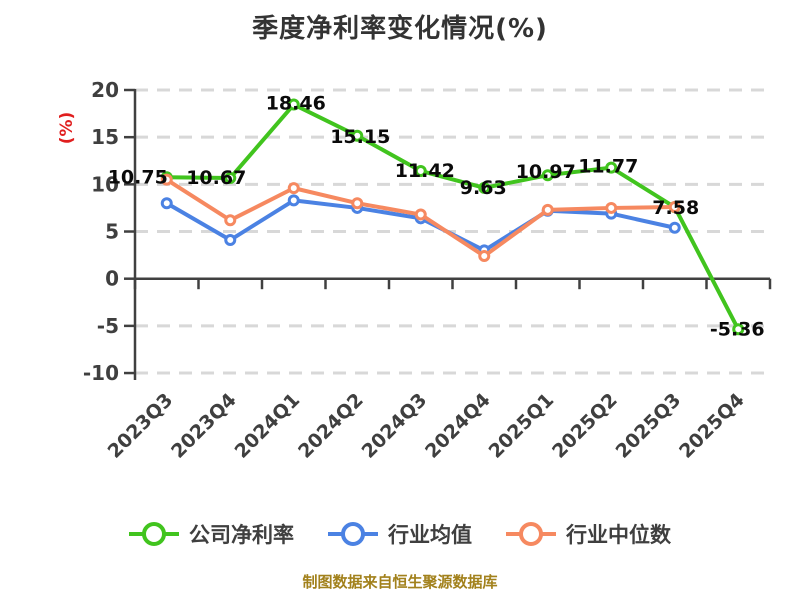  What do you see at coordinates (331, 426) in the screenshot?
I see `x-tick-label: 2024Q2` at bounding box center [331, 426].